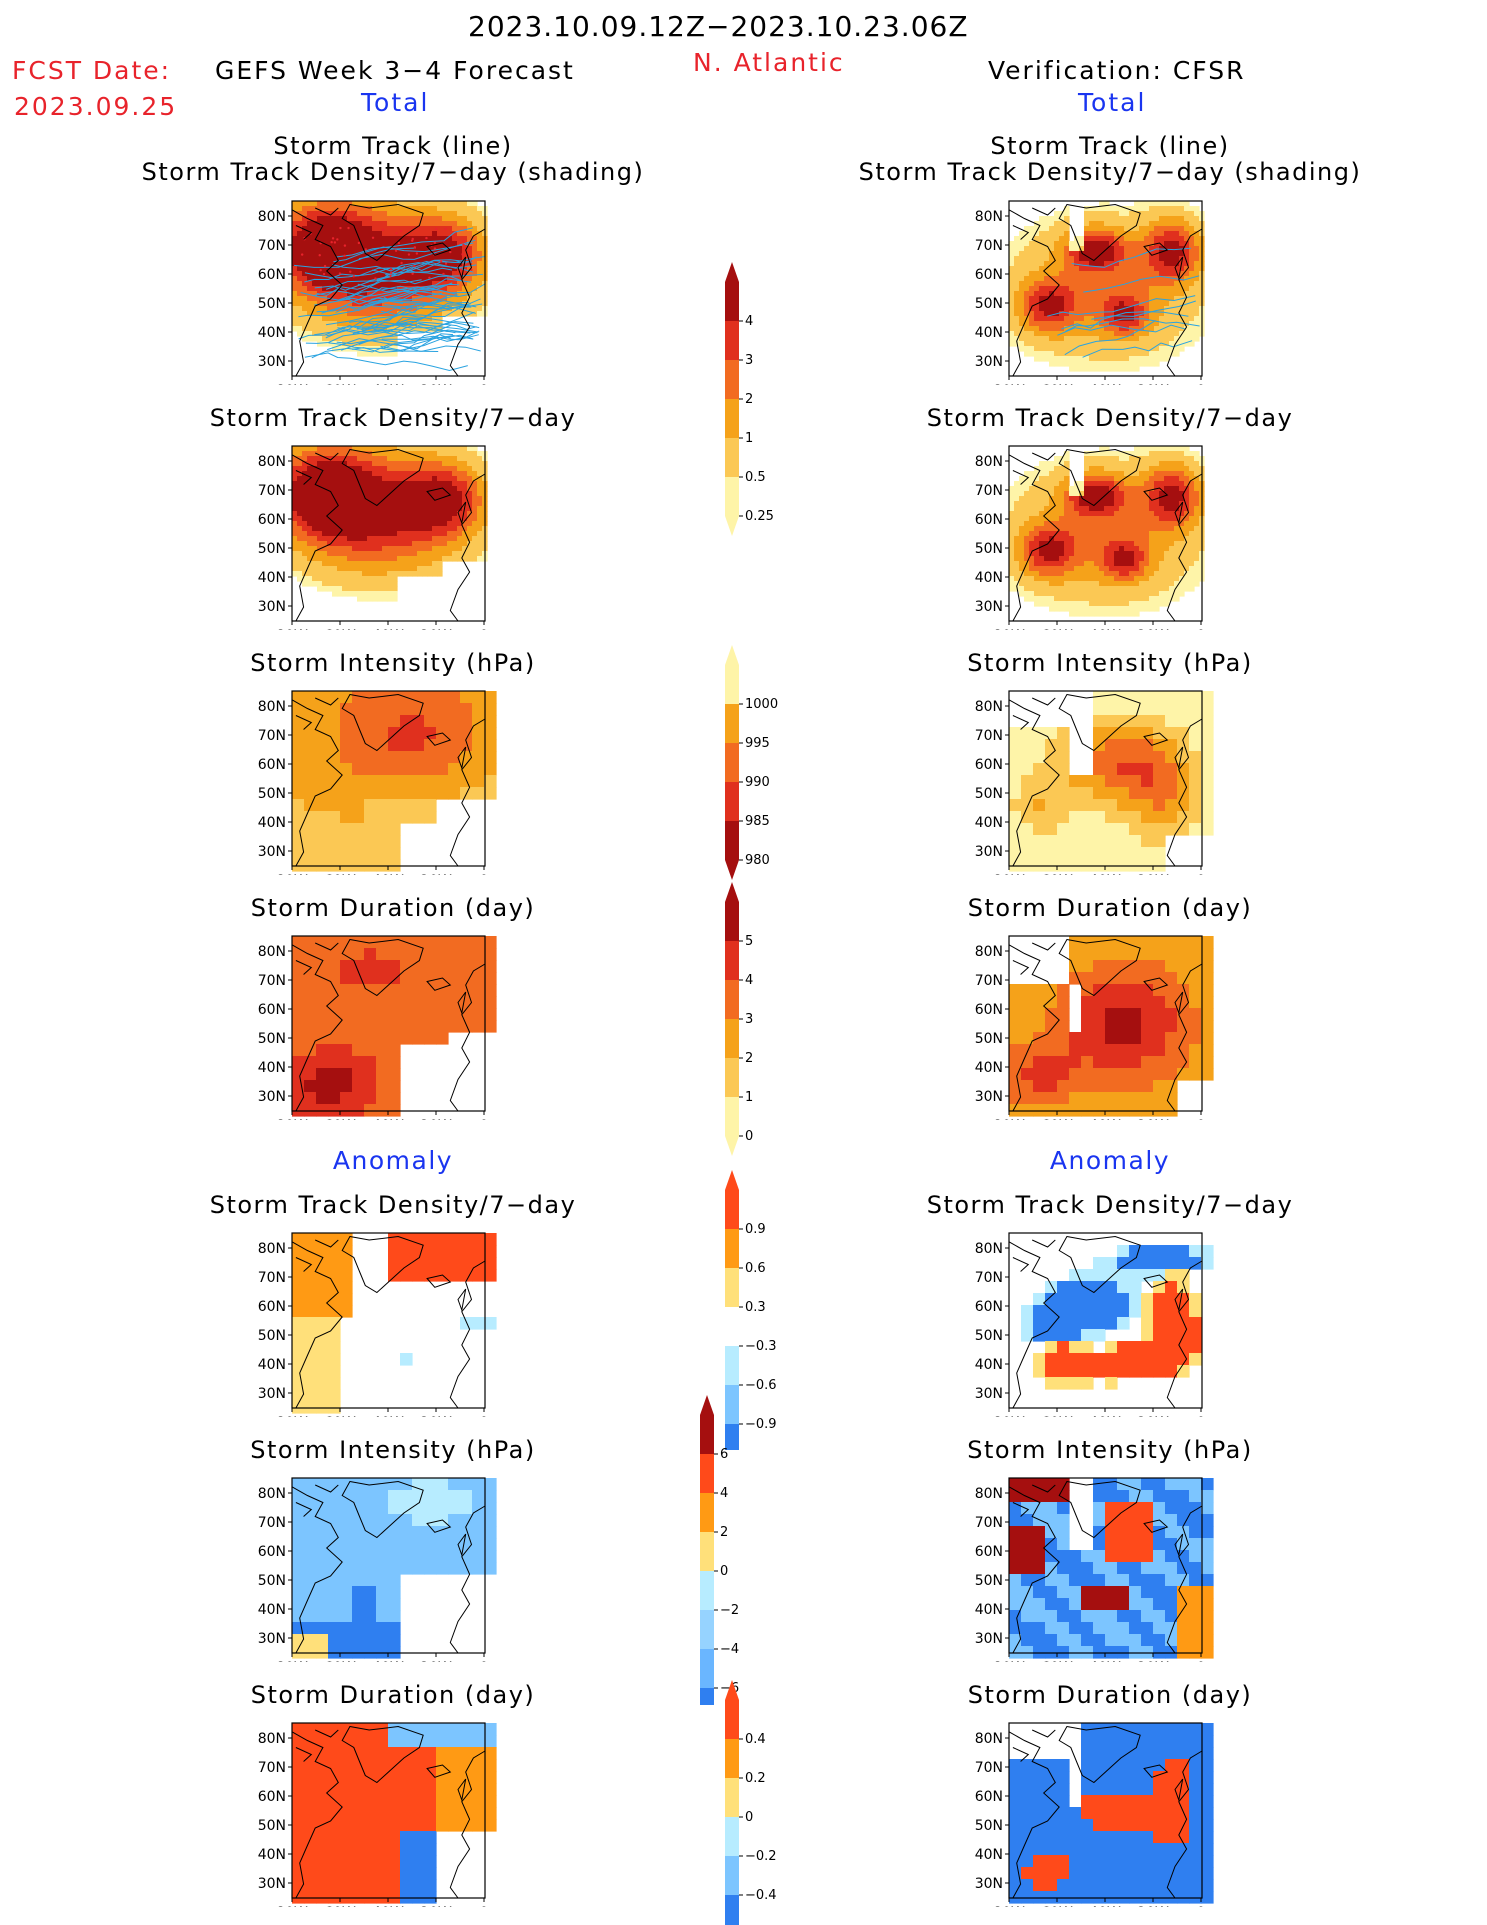 This screenshot has width=1487, height=1925. I want to click on date-range-title: 2023.10.09.12Z−2023.10.23.06Z, so click(718, 26).